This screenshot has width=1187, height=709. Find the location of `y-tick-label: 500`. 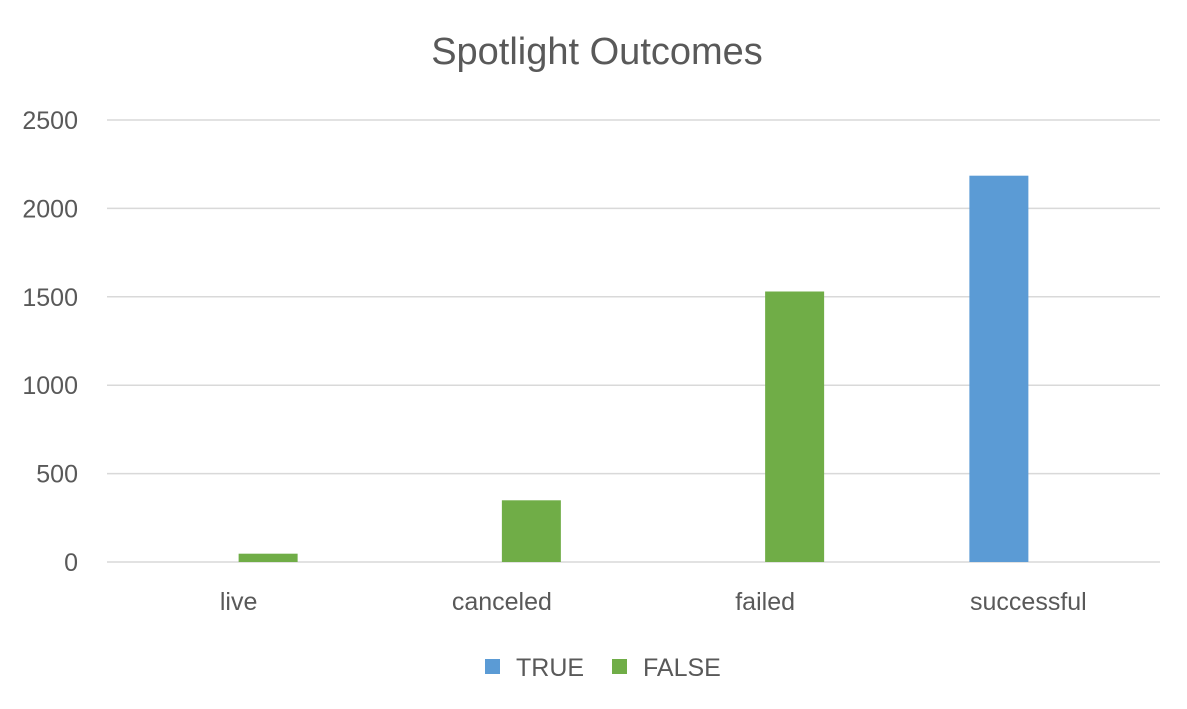

y-tick-label: 500 is located at coordinates (57, 475).